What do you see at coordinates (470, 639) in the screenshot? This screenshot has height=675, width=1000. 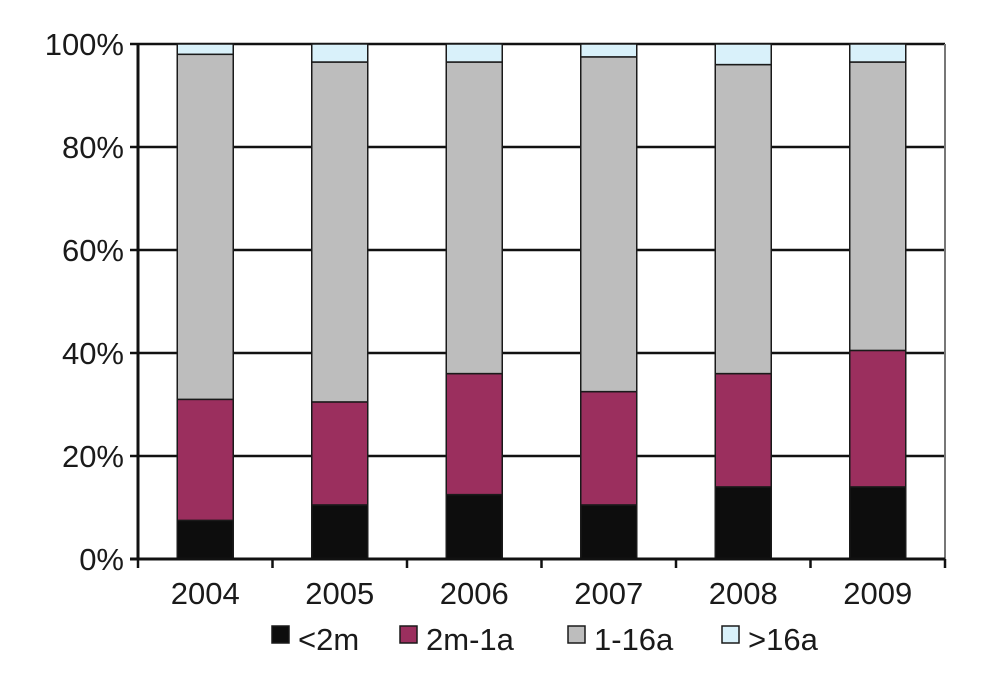 I see `legend-label: 2m-1a` at bounding box center [470, 639].